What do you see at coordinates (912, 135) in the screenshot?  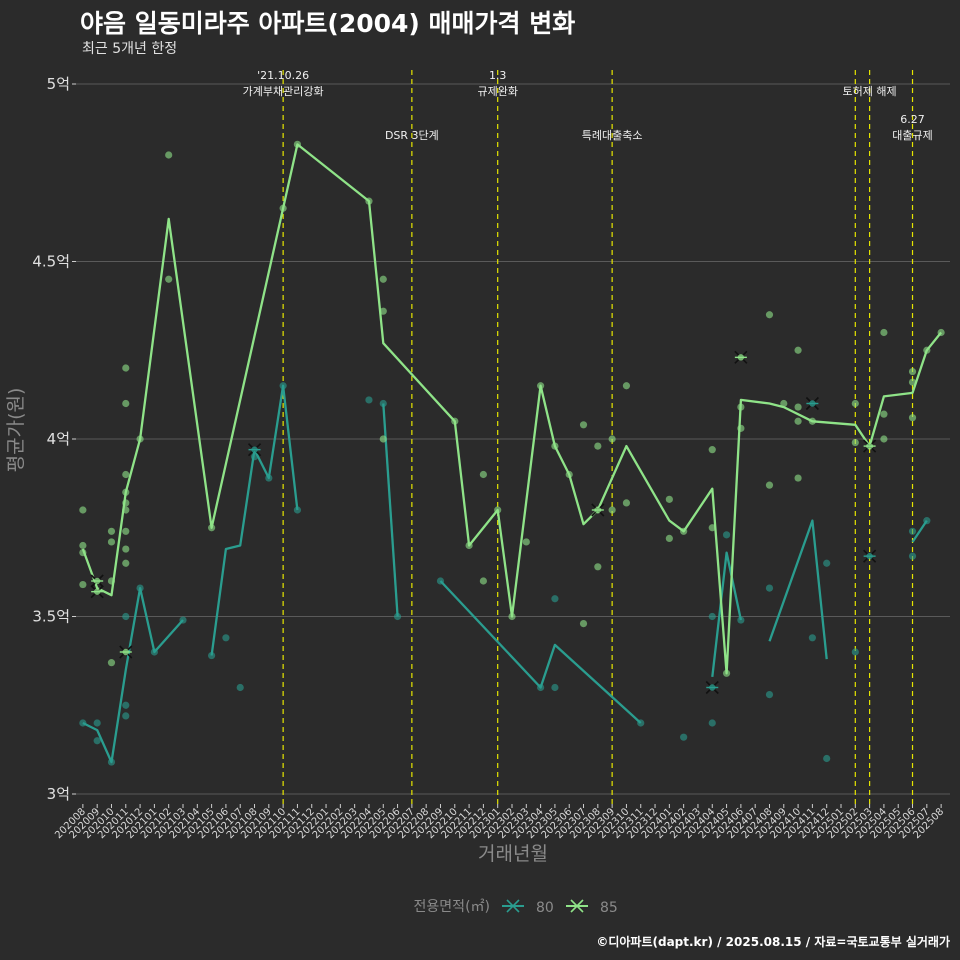 I see `event-label: 대출규제` at bounding box center [912, 135].